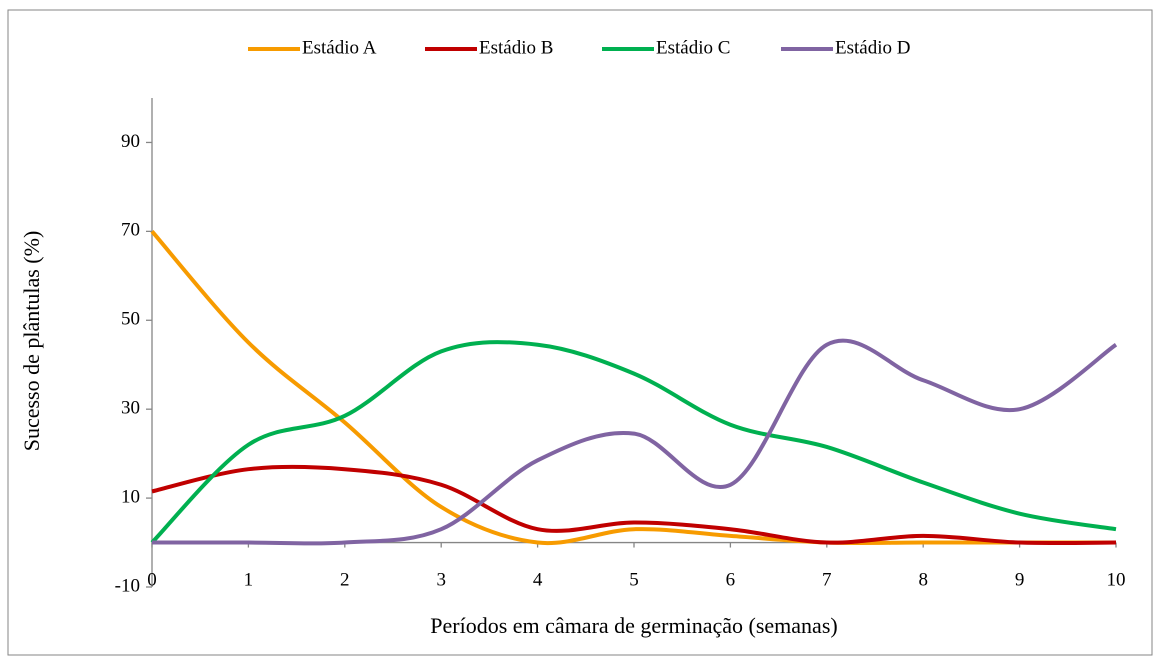  Describe the element at coordinates (872, 47) in the screenshot. I see `legend-label: Estádio D` at that location.